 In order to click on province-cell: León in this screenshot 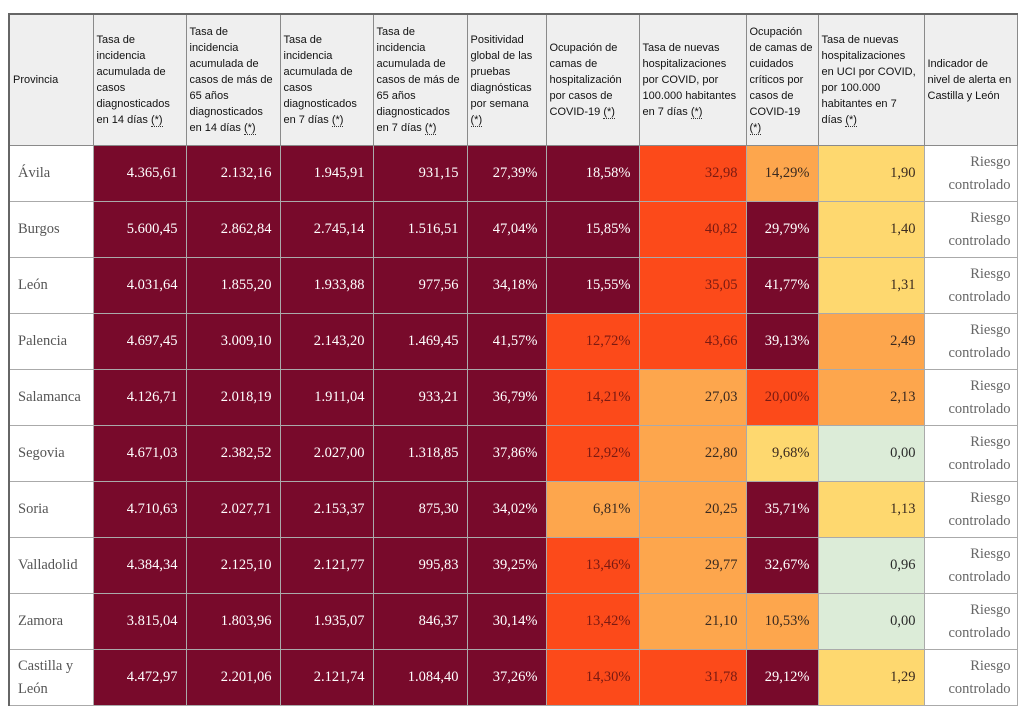, I will do `click(51, 285)`.